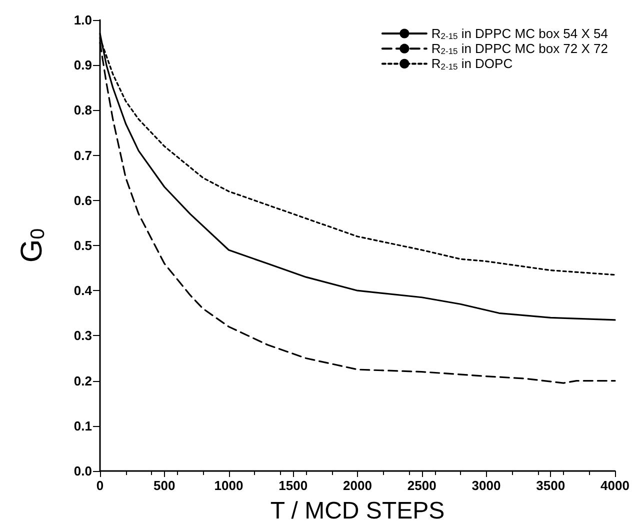  I want to click on legend-label: R2-15 in DPPC MC box 72 X 72, so click(519, 48).